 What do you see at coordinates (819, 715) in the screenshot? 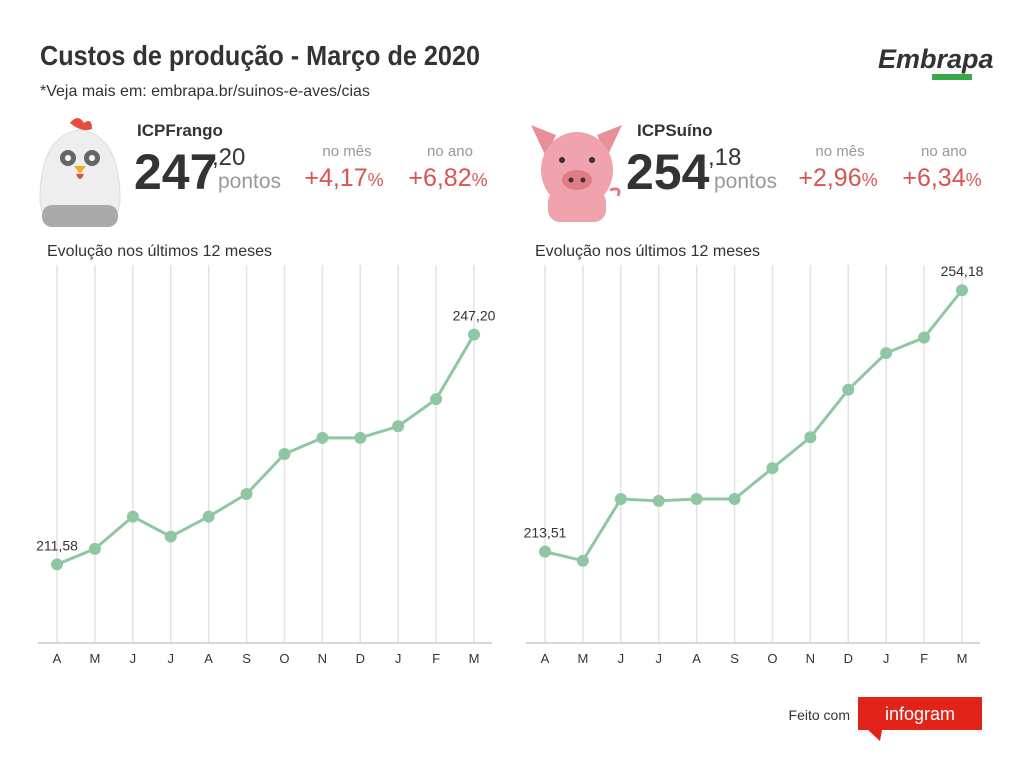
I see `made-with: Feito com` at bounding box center [819, 715].